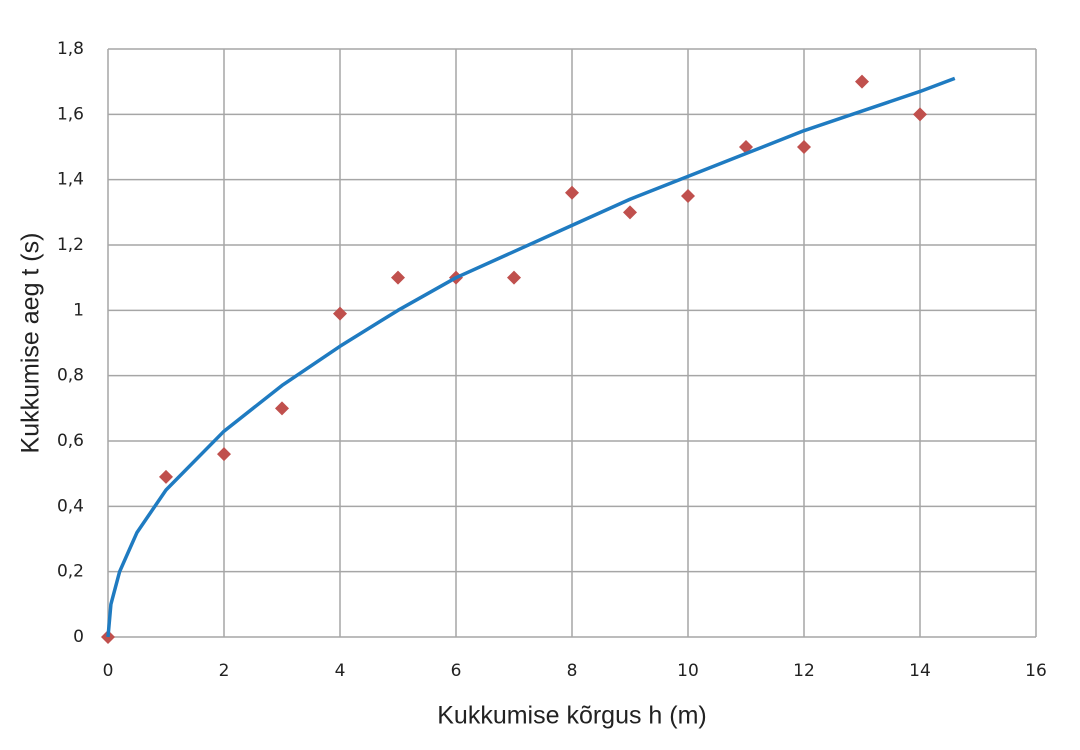 Image resolution: width=1080 pixels, height=750 pixels. I want to click on x-tick-label: 8, so click(572, 671).